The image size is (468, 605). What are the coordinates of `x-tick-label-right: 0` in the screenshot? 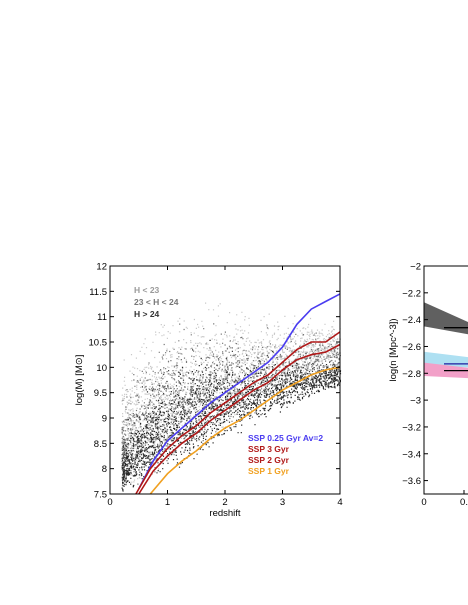 It's located at (423, 502).